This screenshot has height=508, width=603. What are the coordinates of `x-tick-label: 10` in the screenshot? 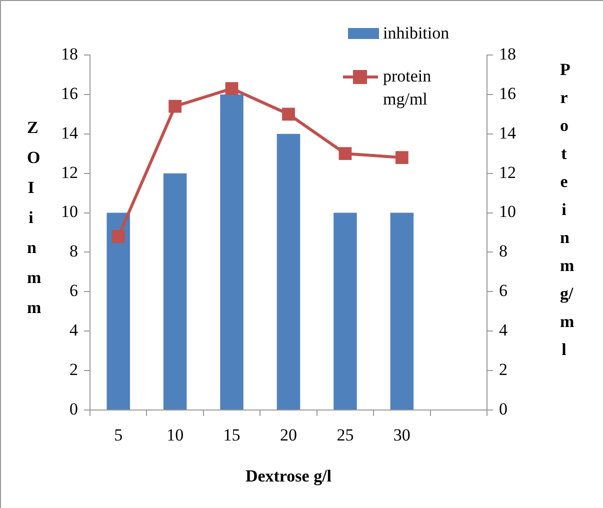 It's located at (175, 435).